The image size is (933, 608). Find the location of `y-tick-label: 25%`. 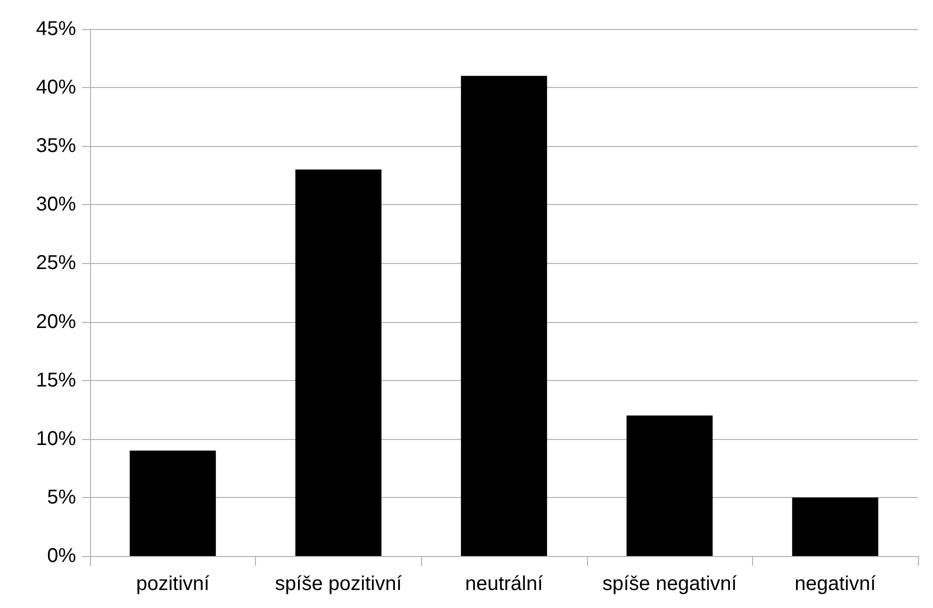

y-tick-label: 25% is located at coordinates (56, 263).